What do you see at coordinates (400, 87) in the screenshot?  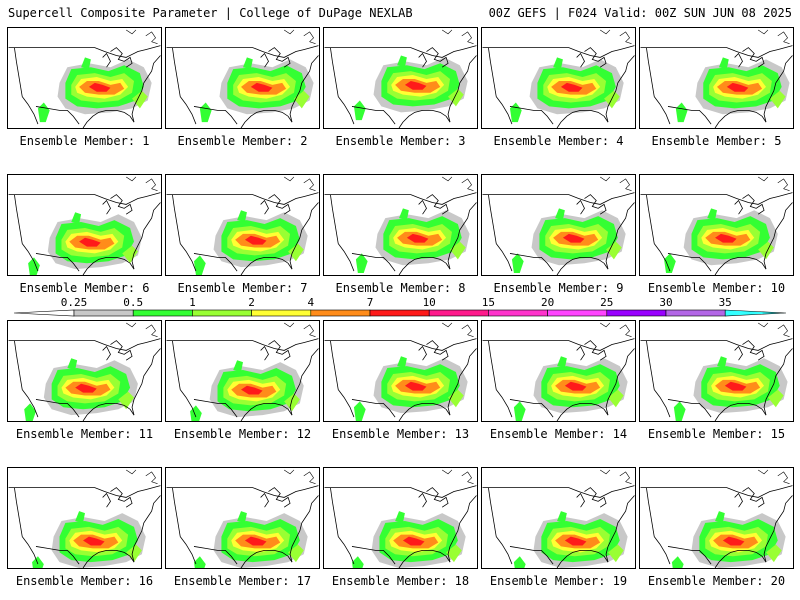 I see `ensemble-panel: Ensemble Member: 3` at bounding box center [400, 87].